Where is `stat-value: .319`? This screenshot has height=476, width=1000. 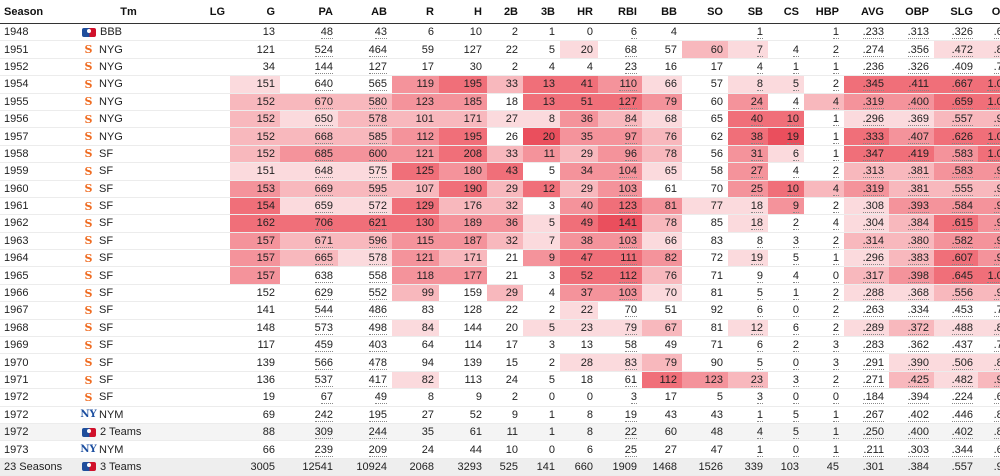
stat-value: .319 is located at coordinates (873, 102).